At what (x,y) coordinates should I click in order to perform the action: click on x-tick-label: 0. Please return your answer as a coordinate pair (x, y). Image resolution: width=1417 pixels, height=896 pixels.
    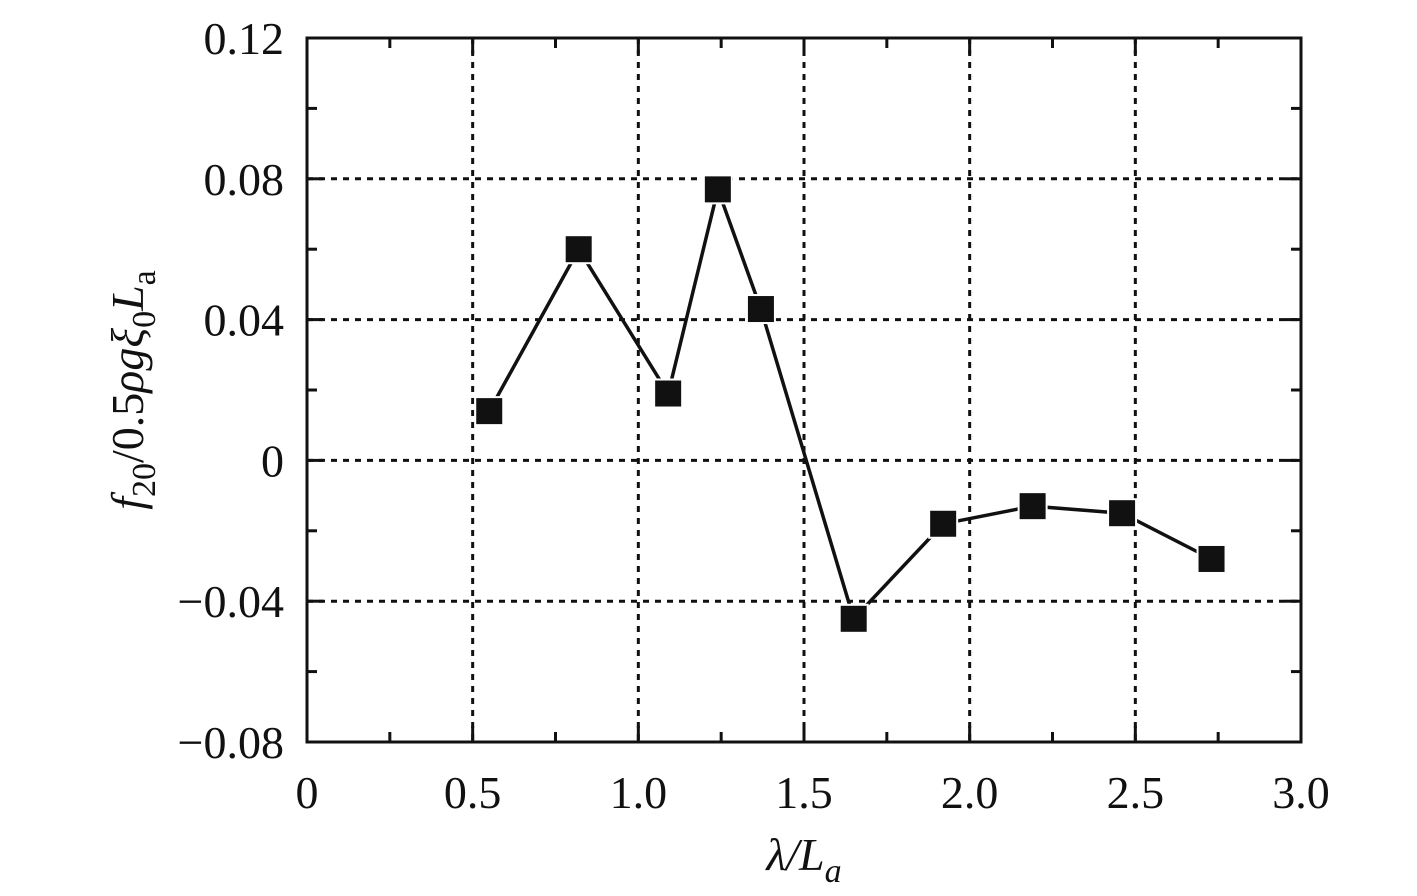
    Looking at the image, I should click on (307, 792).